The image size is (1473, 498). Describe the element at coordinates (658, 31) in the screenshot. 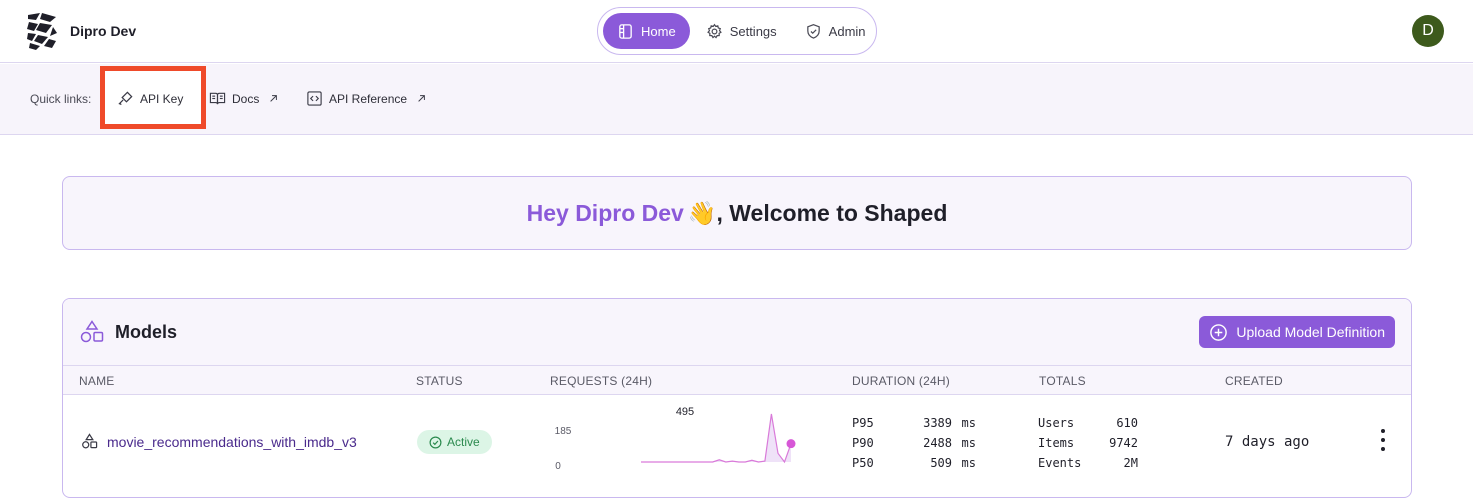

I see `nav-home-label: Home` at that location.